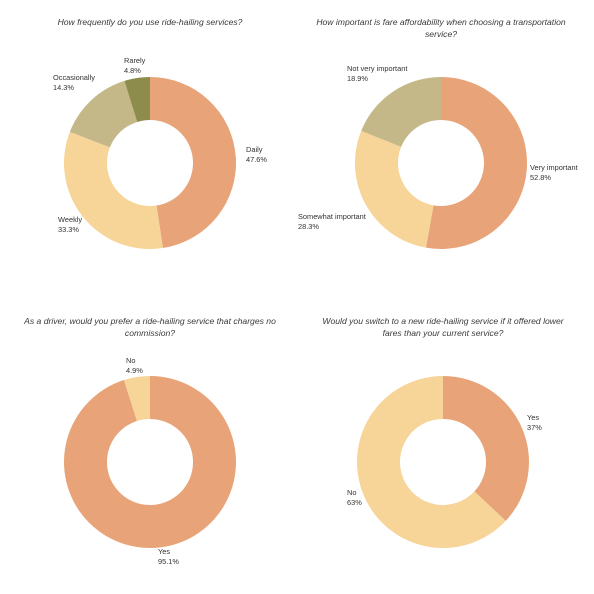  Describe the element at coordinates (443, 333) in the screenshot. I see `chart-title: fares than your current service?` at that location.